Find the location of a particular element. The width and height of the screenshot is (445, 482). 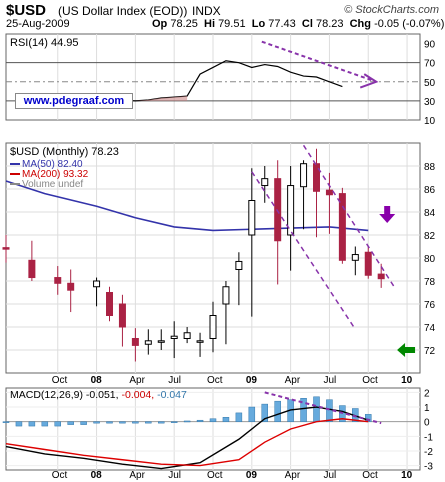

rsi-title: RSI(14) 44.95 is located at coordinates (44, 43).